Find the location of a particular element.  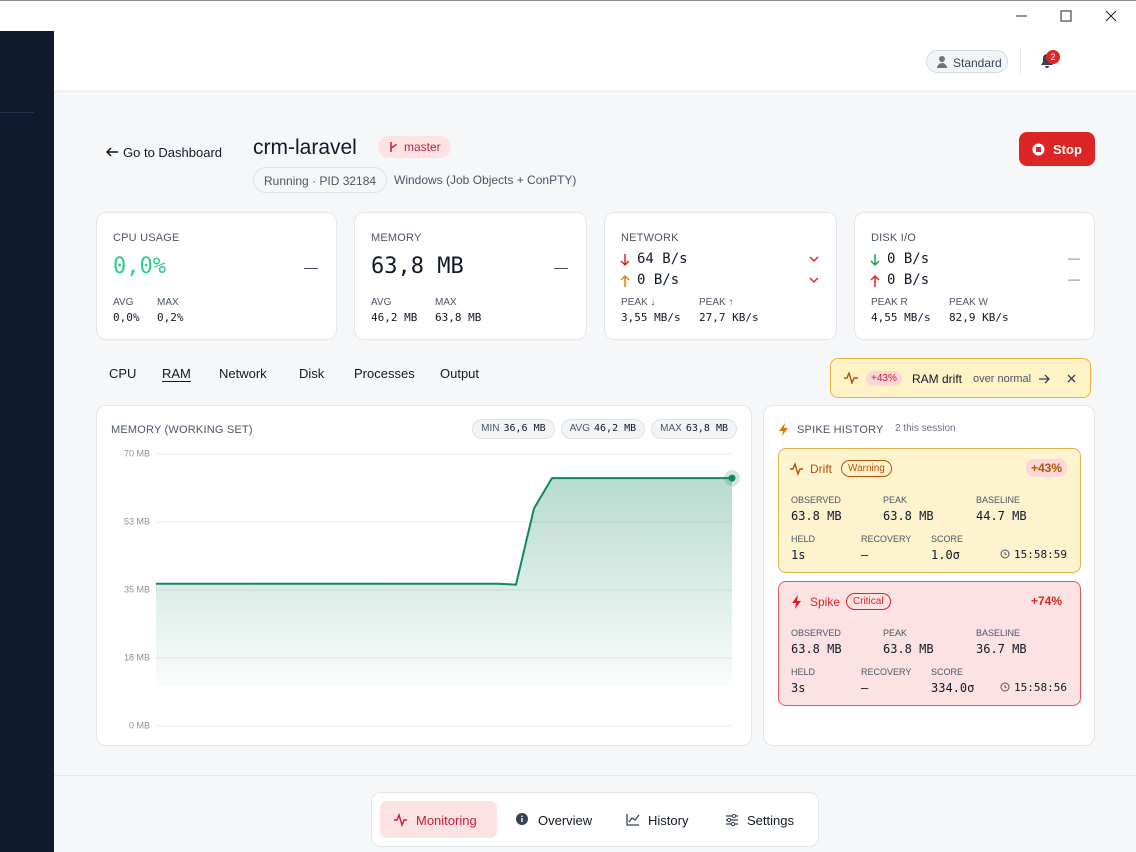

summary-chip: MIN 36,6 MB is located at coordinates (513, 429).